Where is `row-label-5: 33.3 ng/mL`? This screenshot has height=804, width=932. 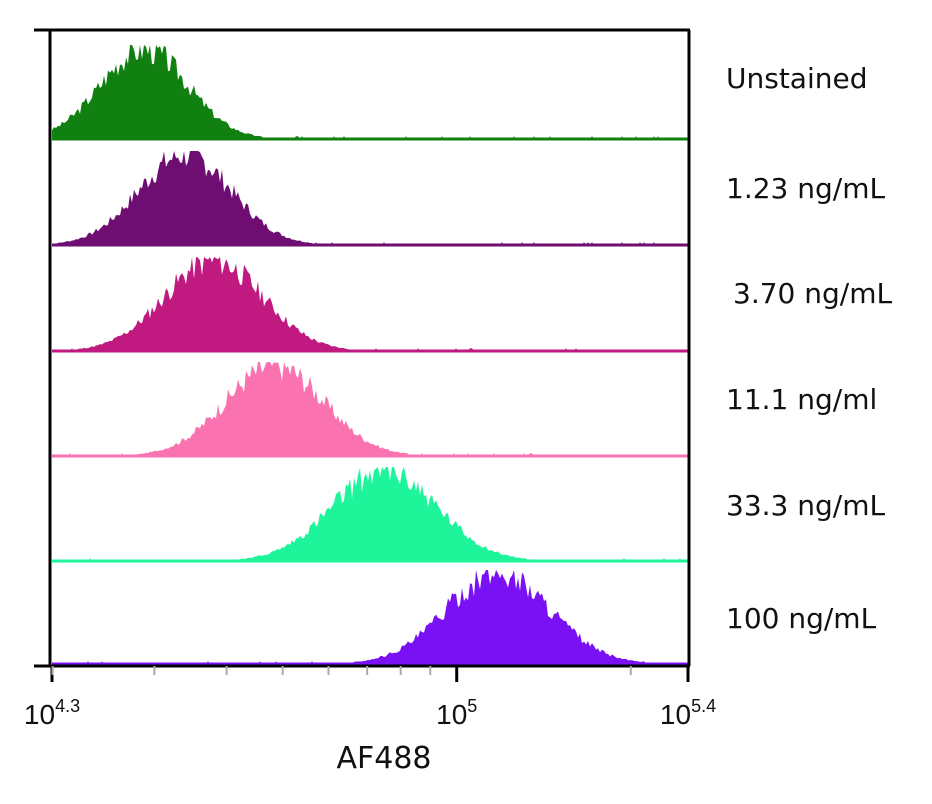 row-label-5: 33.3 ng/mL is located at coordinates (805, 505).